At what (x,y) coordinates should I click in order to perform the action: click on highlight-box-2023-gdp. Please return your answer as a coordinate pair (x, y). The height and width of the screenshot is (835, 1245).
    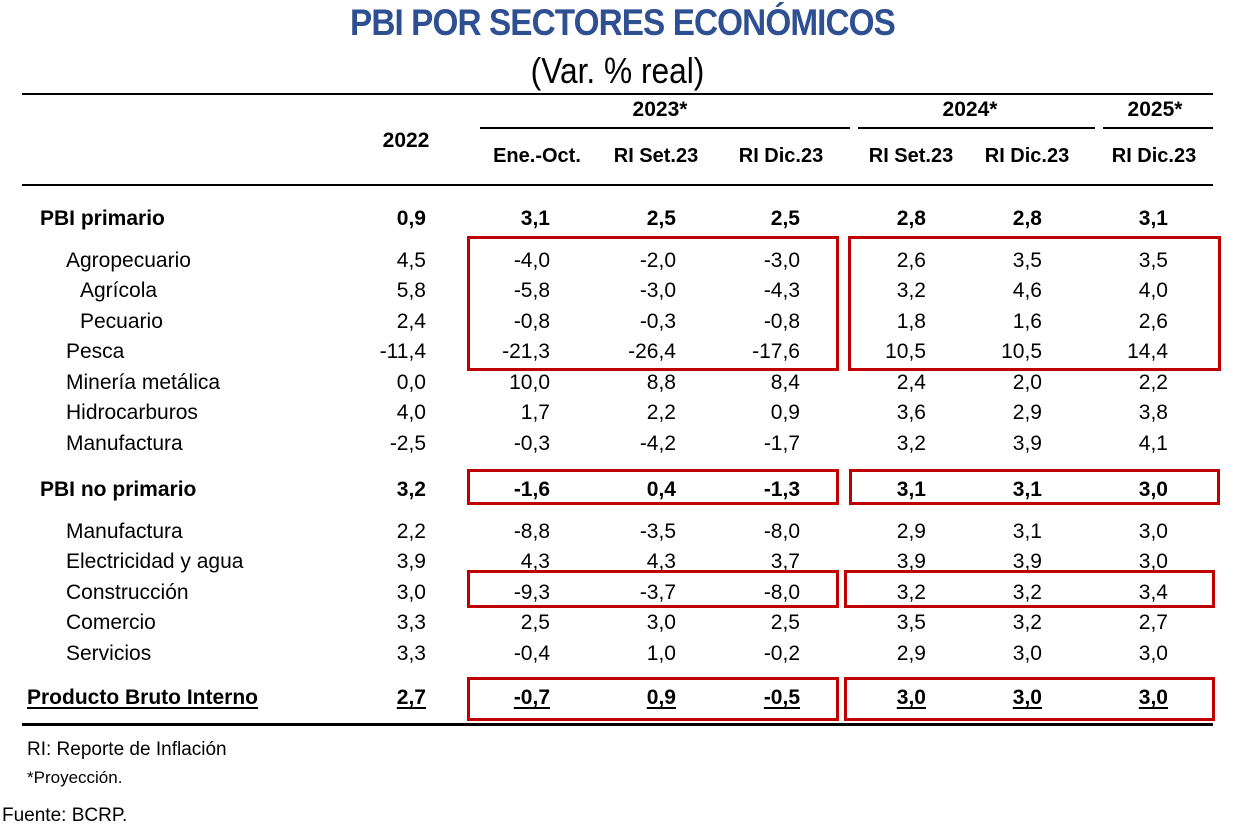
    Looking at the image, I should click on (653, 699).